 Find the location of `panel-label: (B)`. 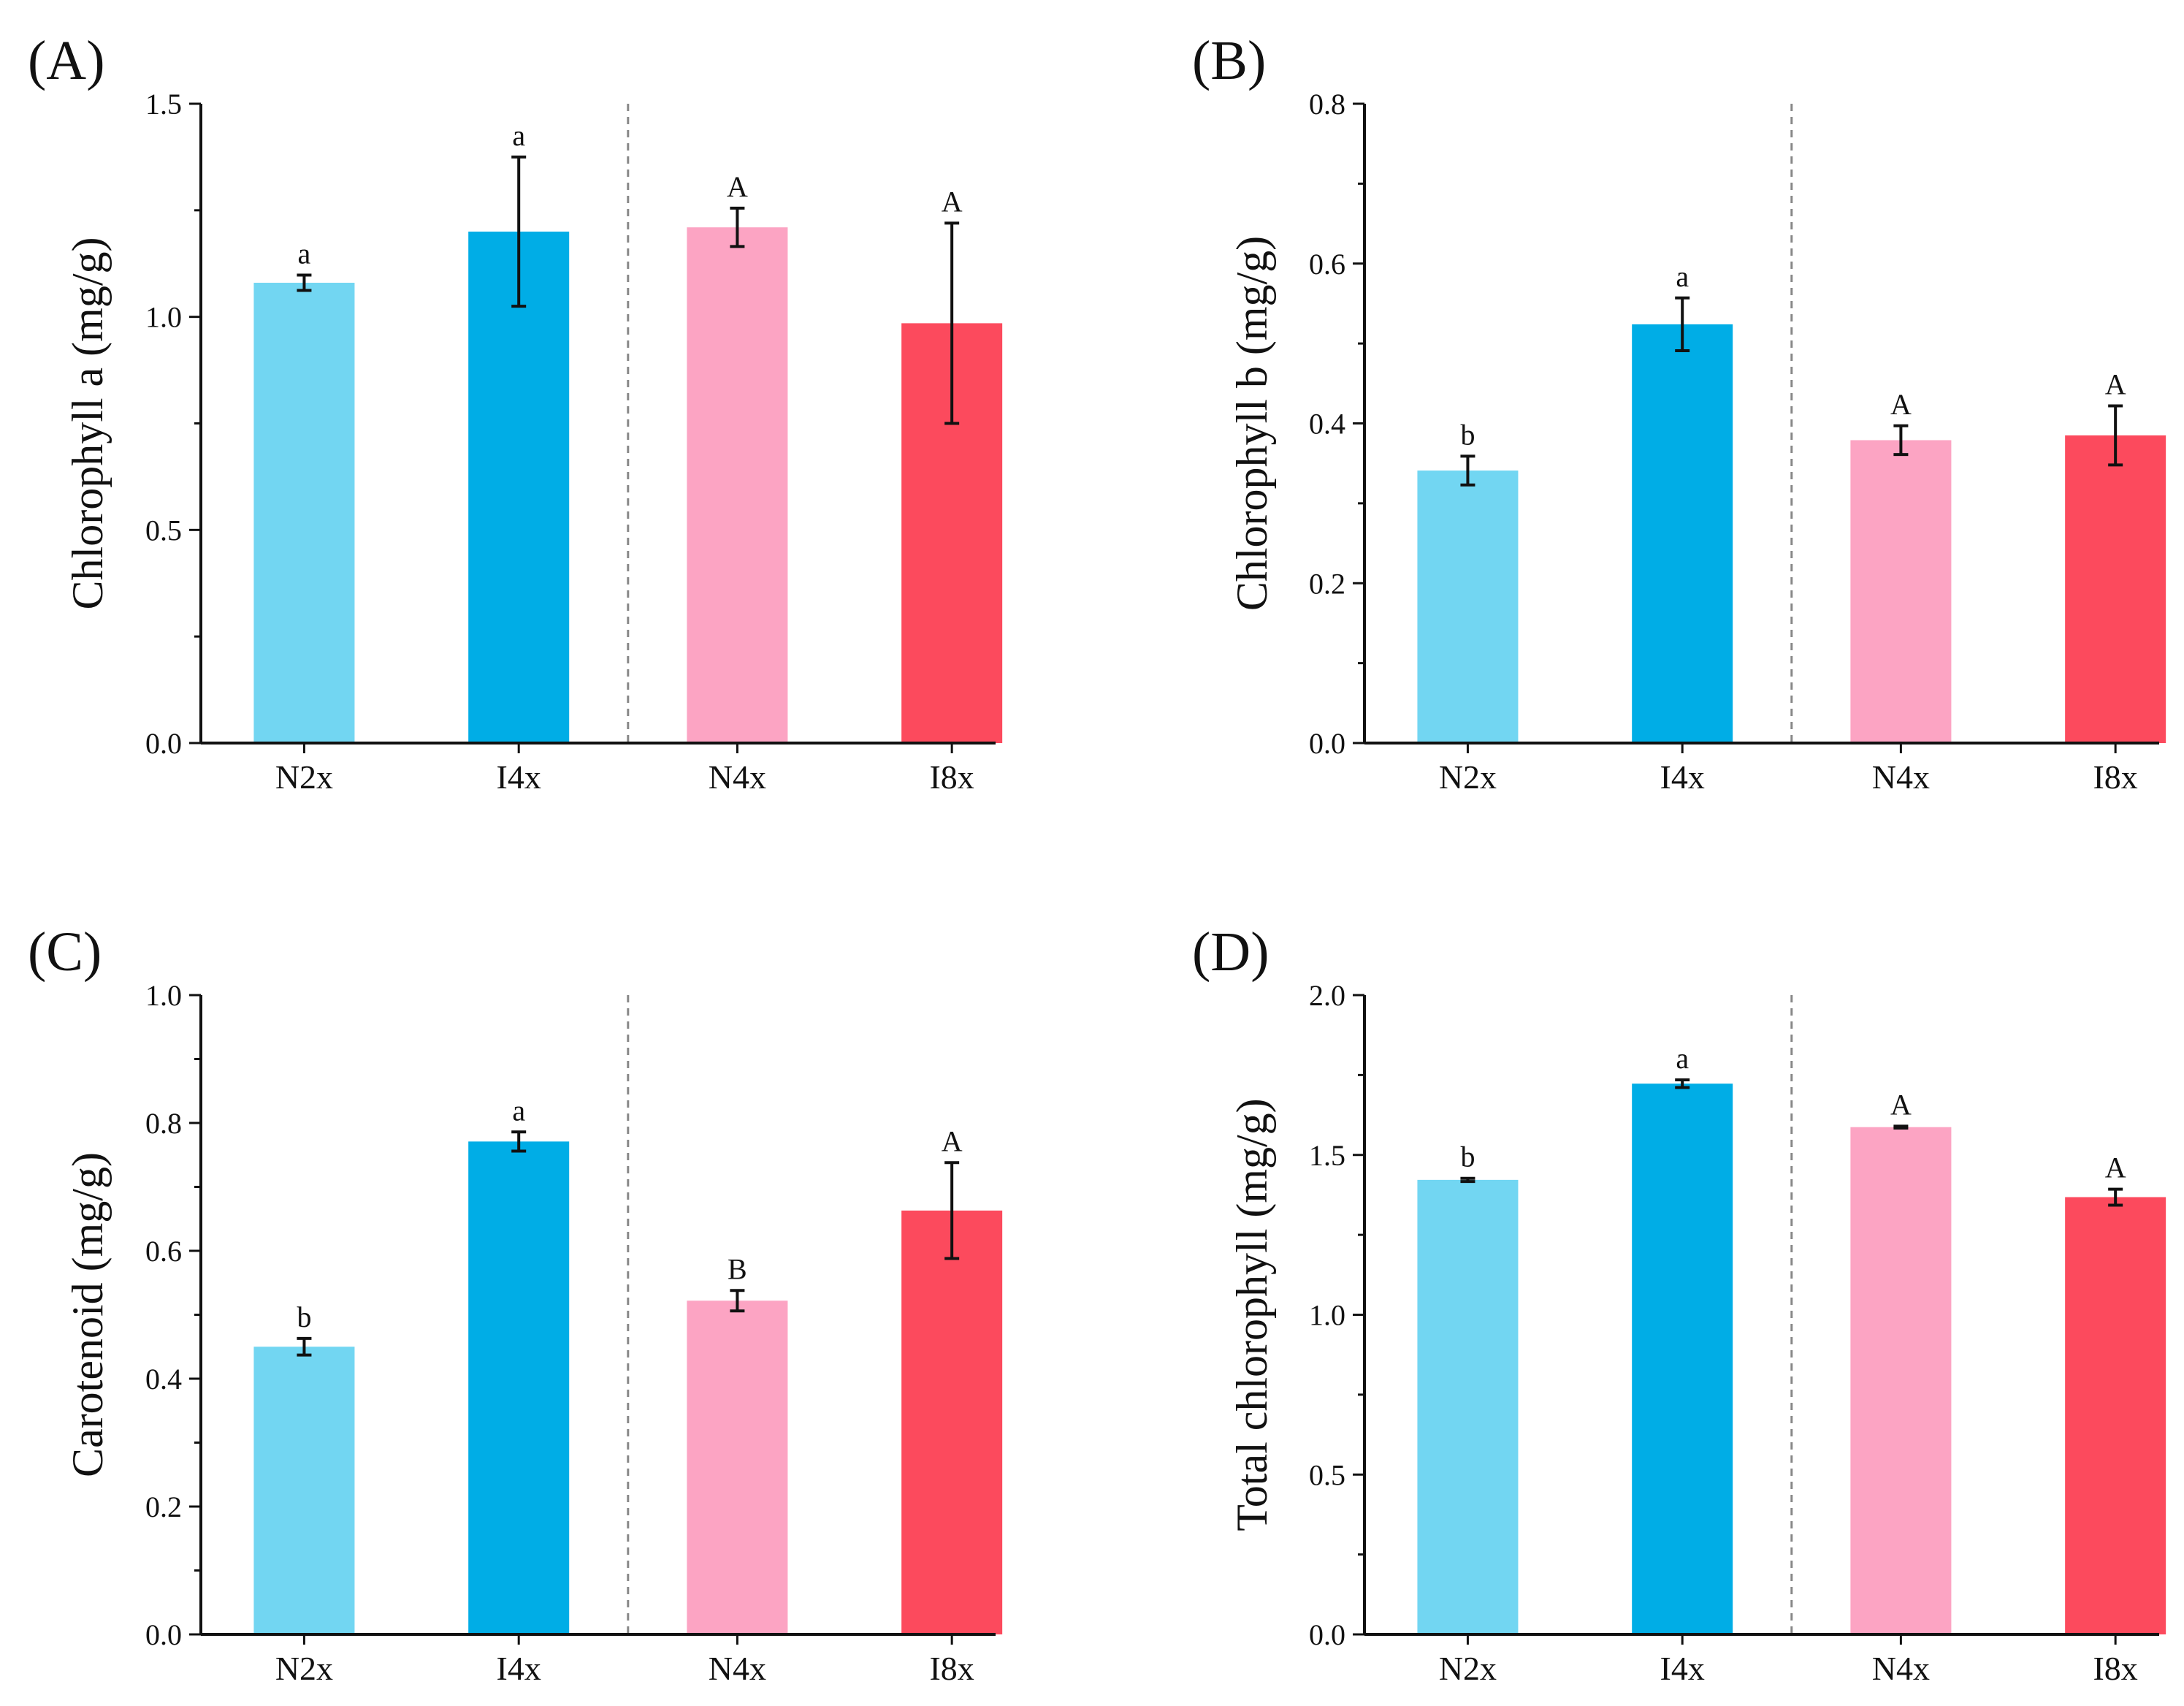

panel-label: (B) is located at coordinates (1229, 60).